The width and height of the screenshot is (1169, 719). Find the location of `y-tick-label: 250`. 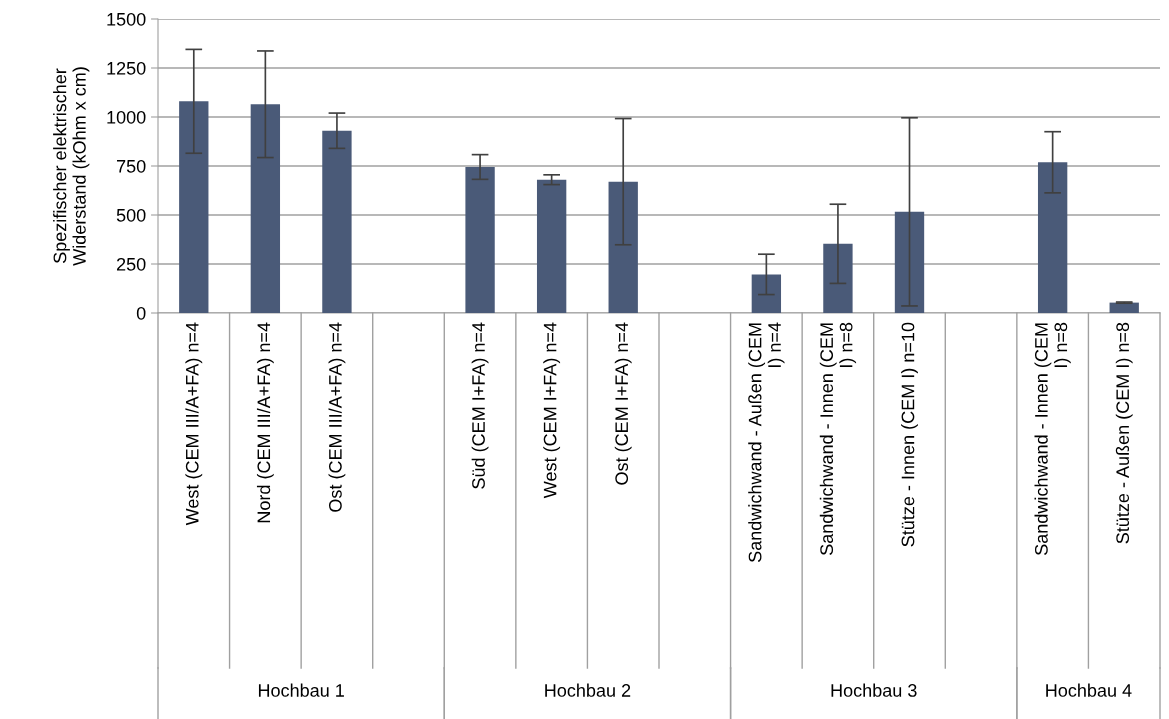

y-tick-label: 250 is located at coordinates (131, 264).